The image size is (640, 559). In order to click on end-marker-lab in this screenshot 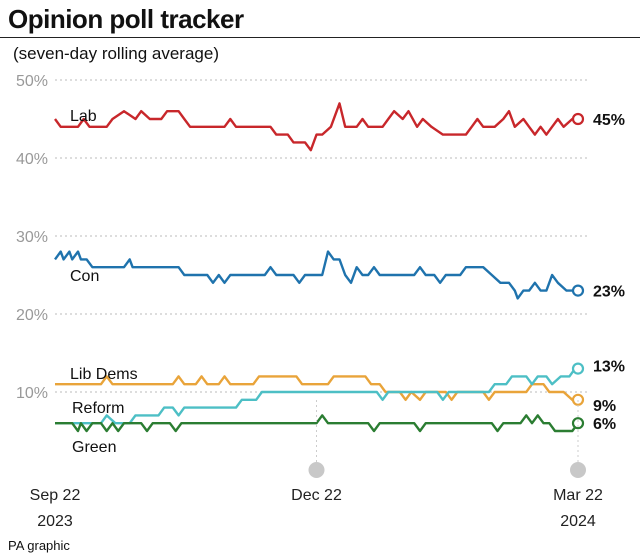, I will do `click(578, 119)`.